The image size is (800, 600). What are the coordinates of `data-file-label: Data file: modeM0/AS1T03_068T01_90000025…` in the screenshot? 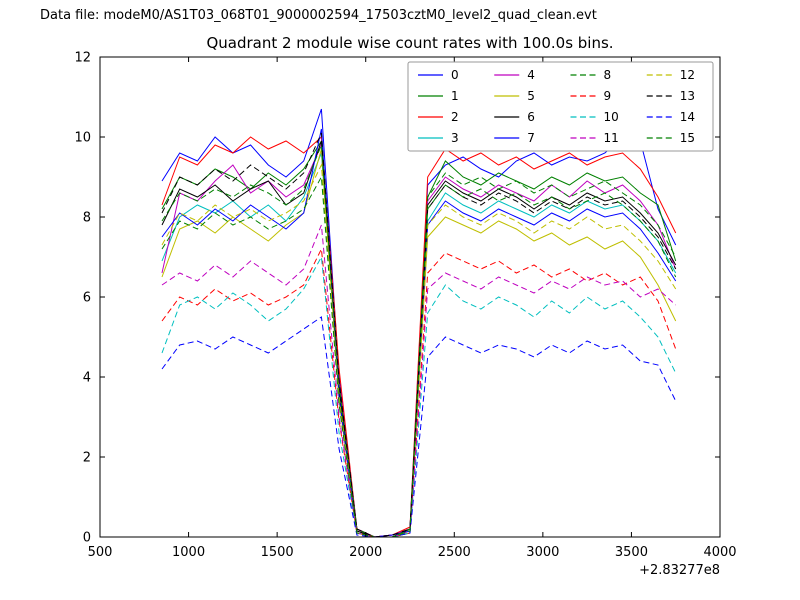 It's located at (318, 15).